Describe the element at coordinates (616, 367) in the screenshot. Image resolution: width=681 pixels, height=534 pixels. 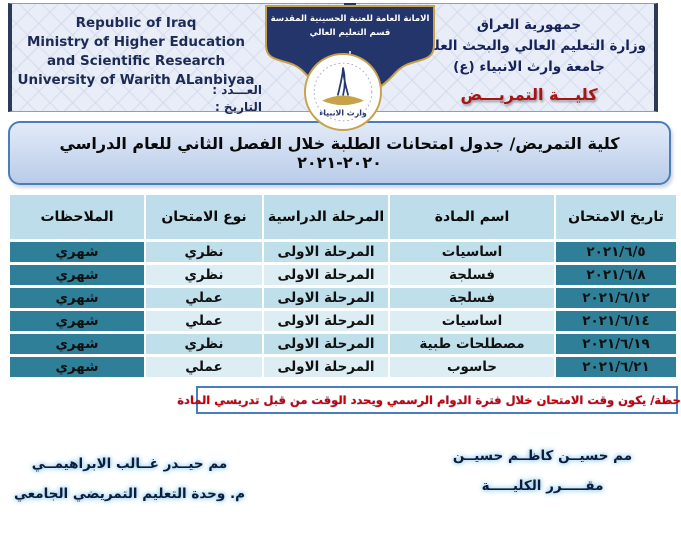
I see `cell-date: ٢٠٢١/٦/٢١` at that location.